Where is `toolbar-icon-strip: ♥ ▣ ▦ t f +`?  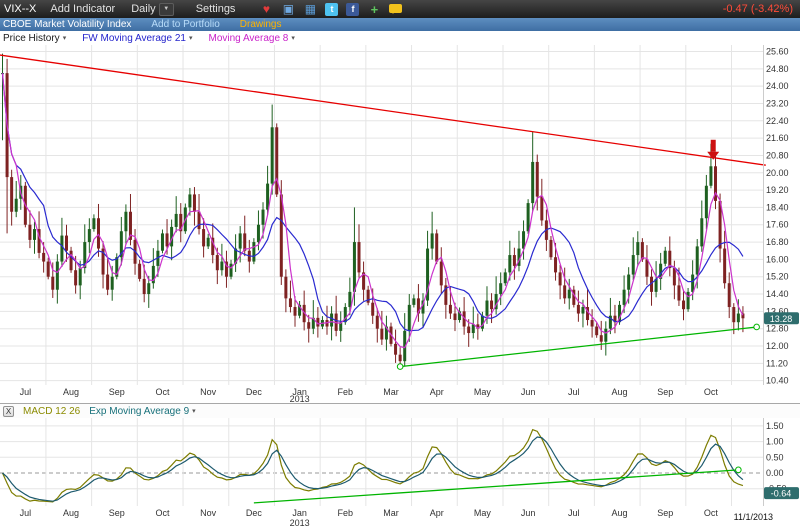 toolbar-icon-strip: ♥ ▣ ▦ t f + is located at coordinates (331, 9).